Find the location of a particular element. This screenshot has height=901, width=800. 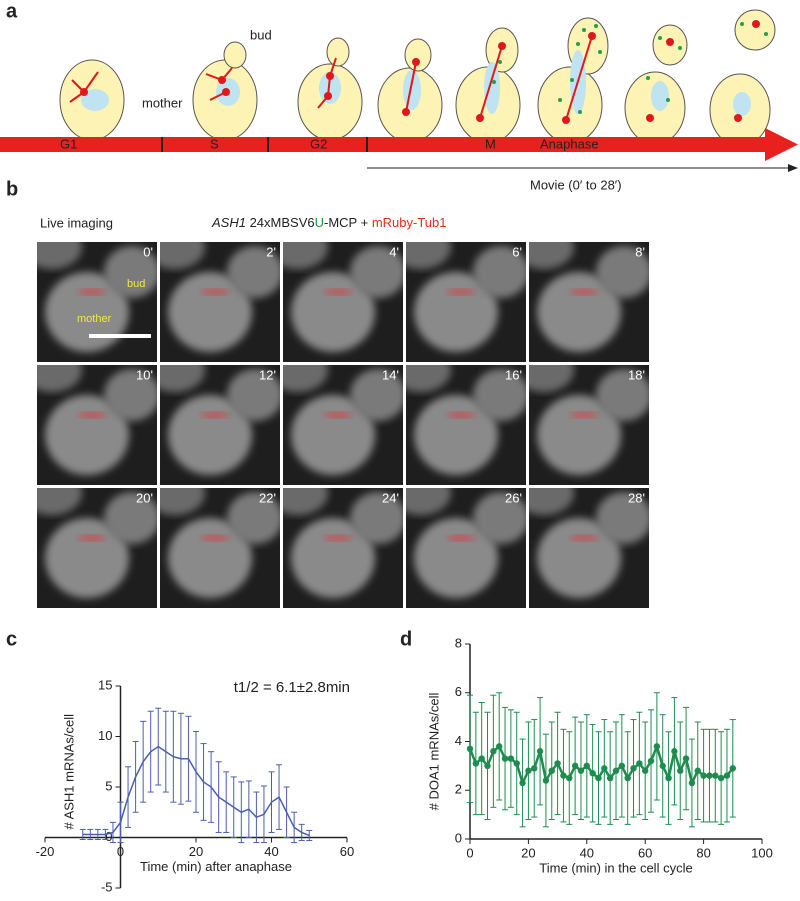

x-axis-label: Time (min) after anaphase is located at coordinates (216, 866).